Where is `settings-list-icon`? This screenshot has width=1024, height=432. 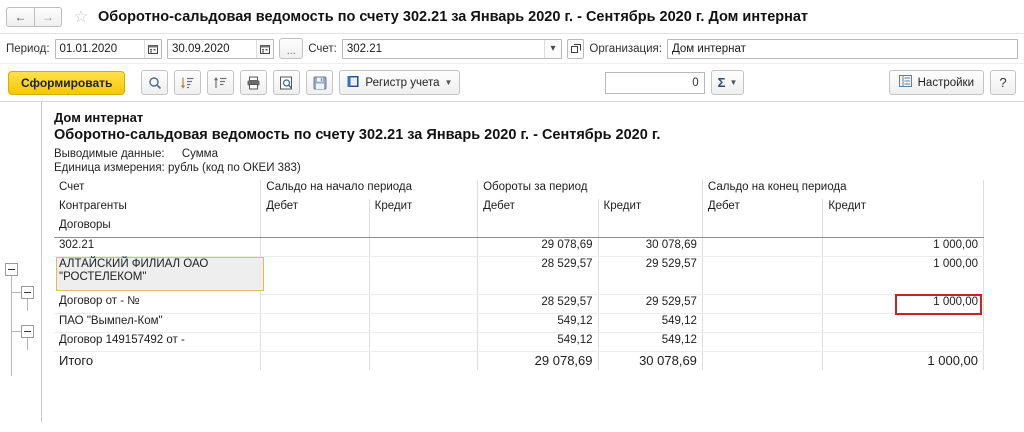 settings-list-icon is located at coordinates (905, 82).